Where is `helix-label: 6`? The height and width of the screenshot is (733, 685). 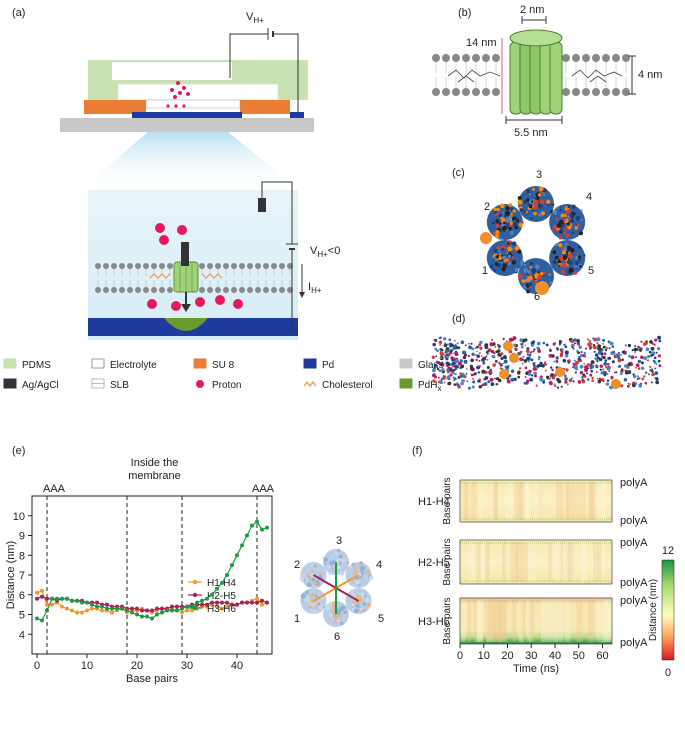 helix-label: 6 is located at coordinates (537, 297).